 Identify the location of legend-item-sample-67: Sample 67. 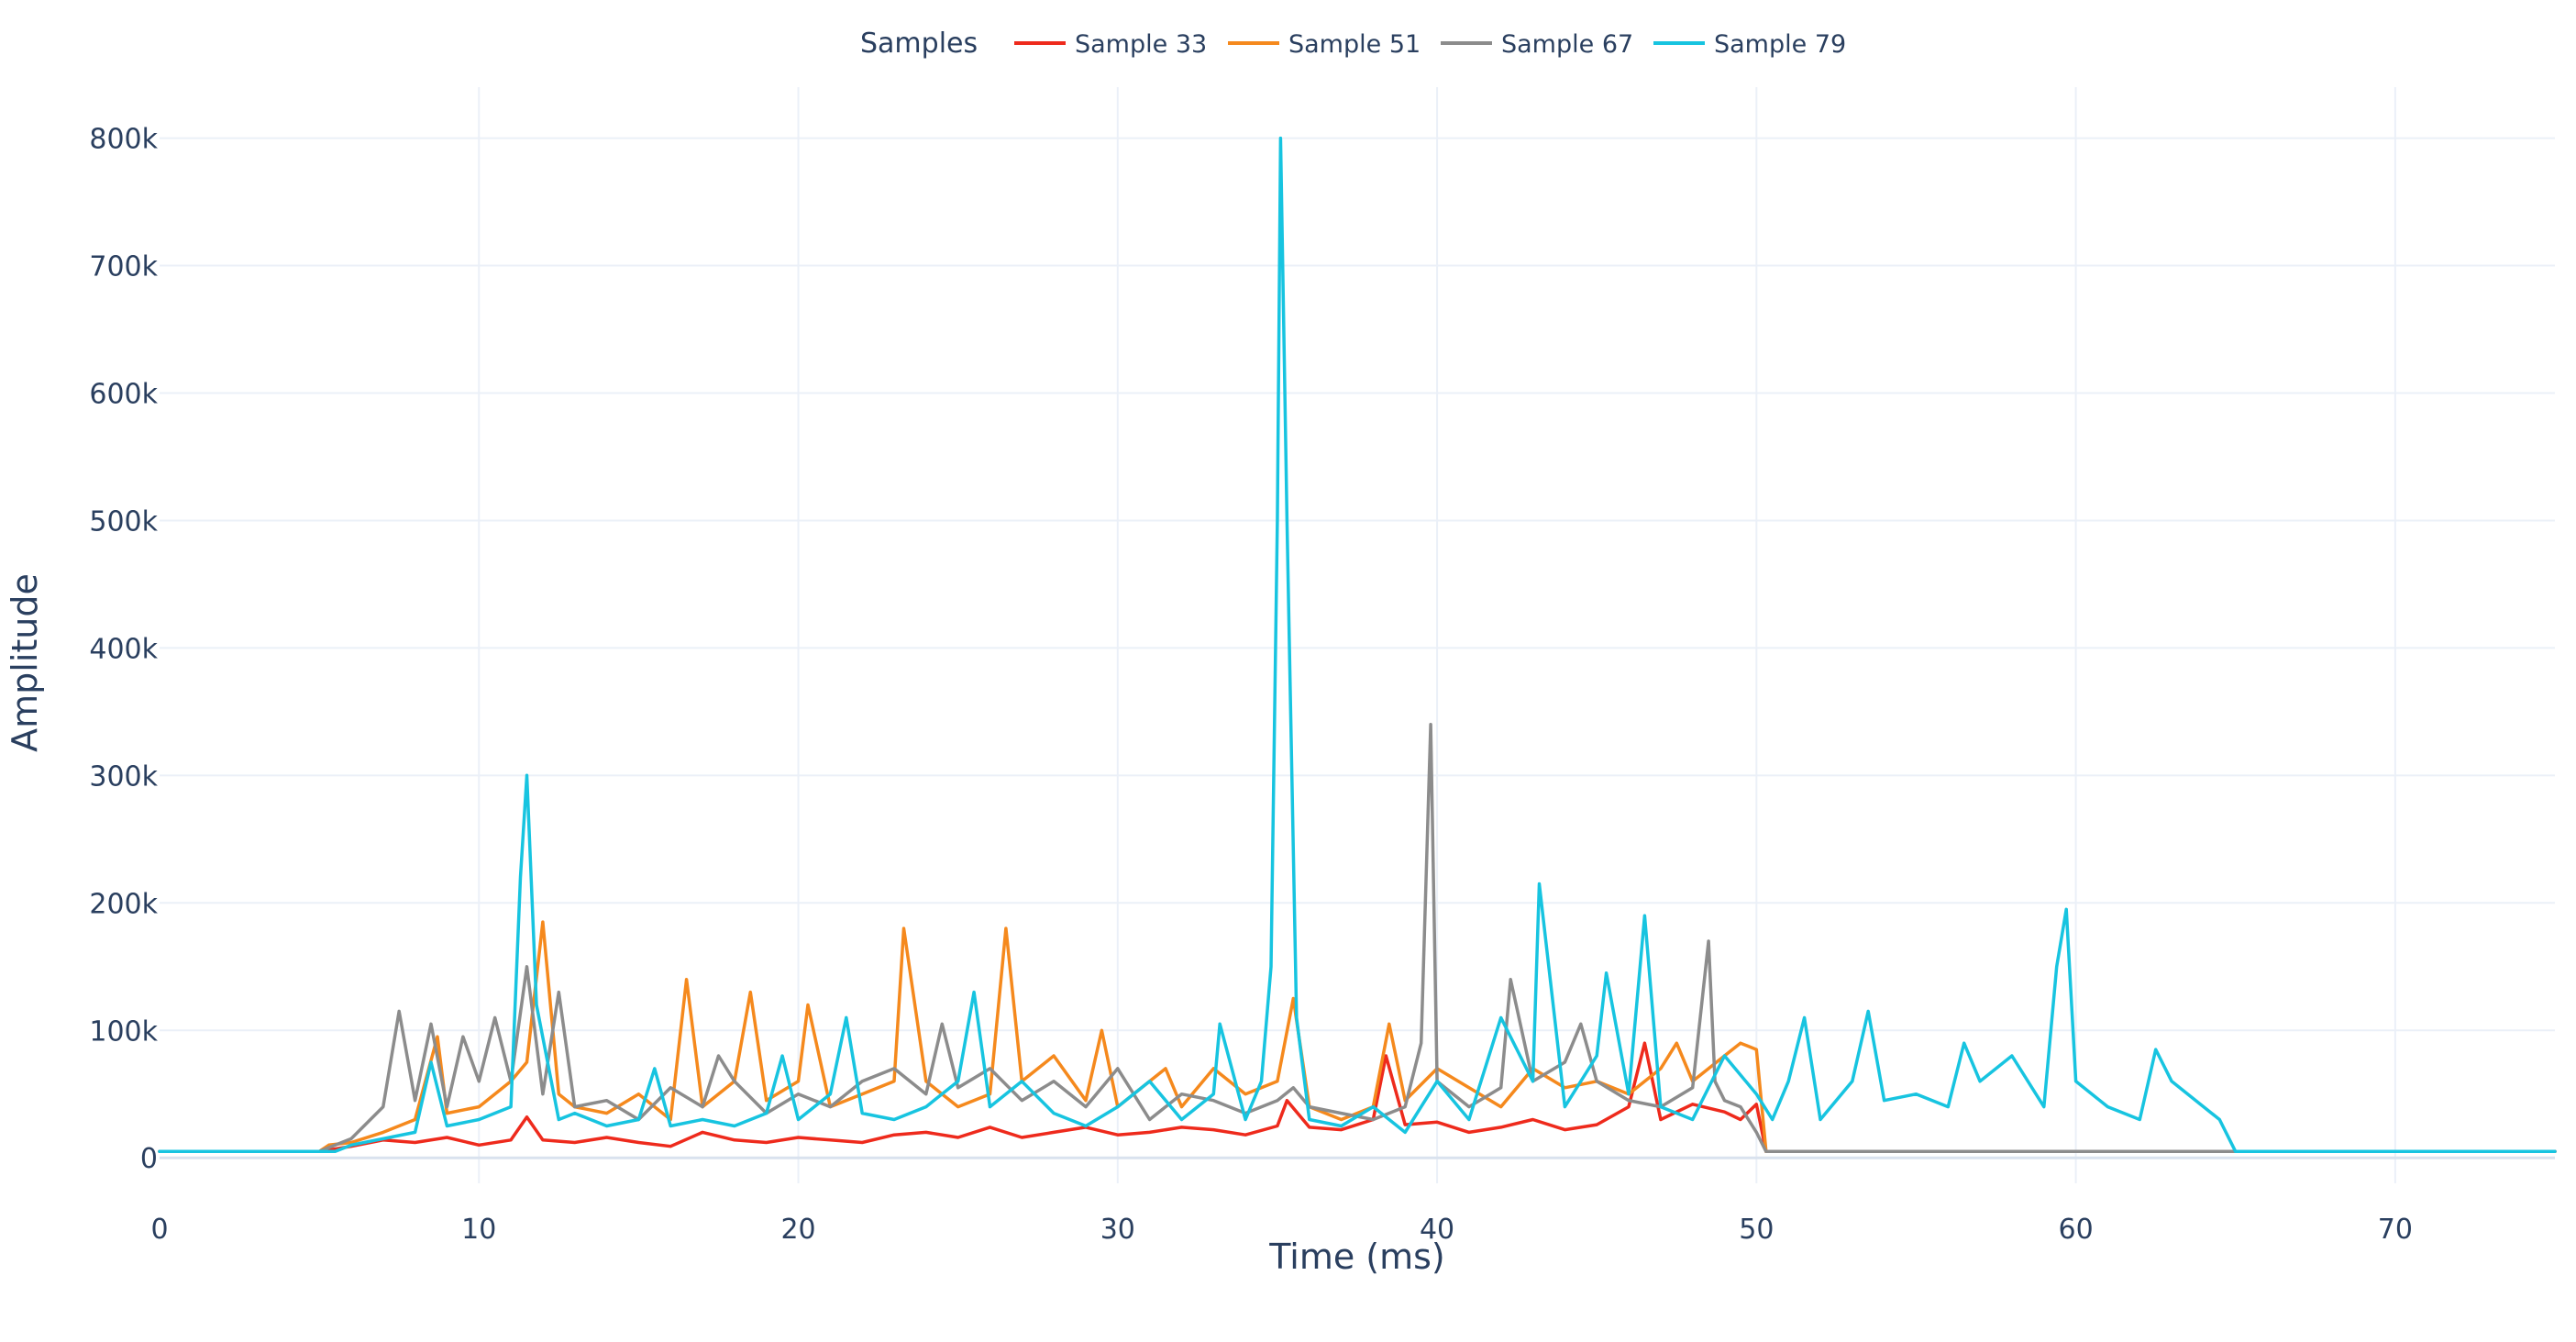
(1537, 44).